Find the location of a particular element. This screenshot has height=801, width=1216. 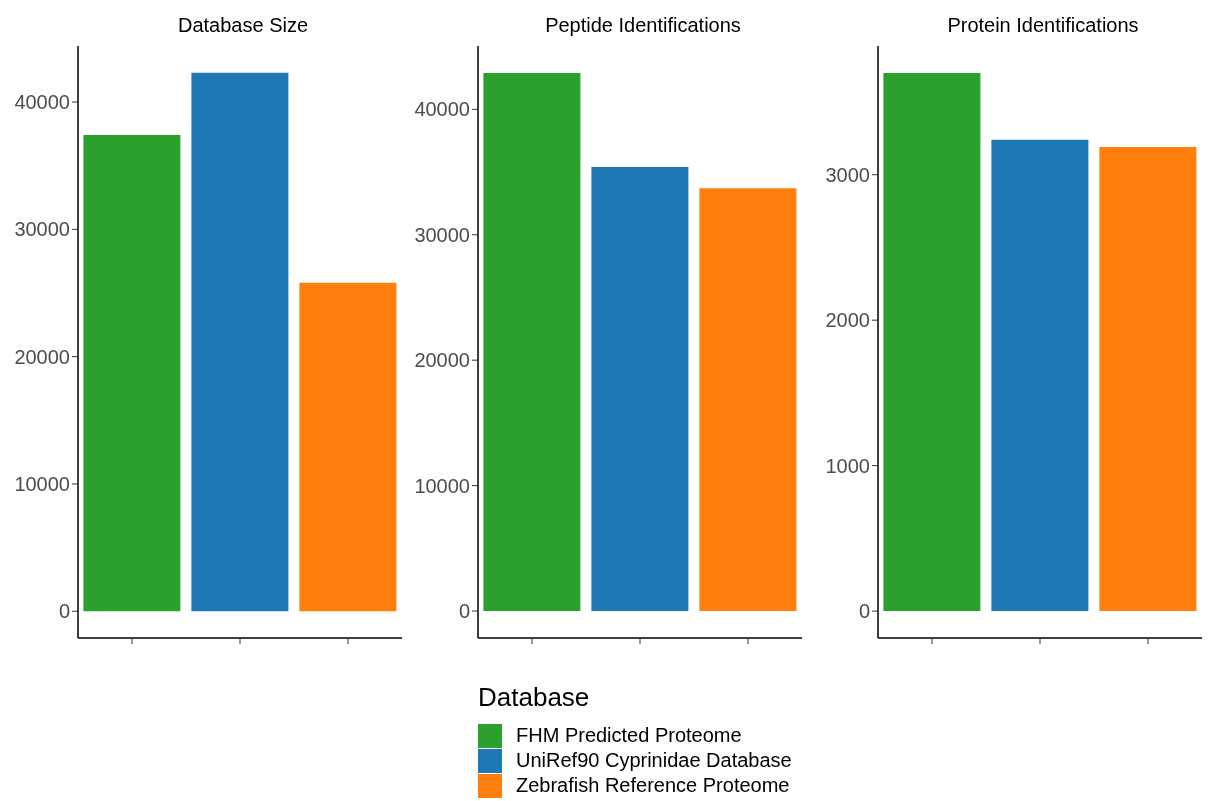

y-tick-label: 2000 is located at coordinates (847, 320).